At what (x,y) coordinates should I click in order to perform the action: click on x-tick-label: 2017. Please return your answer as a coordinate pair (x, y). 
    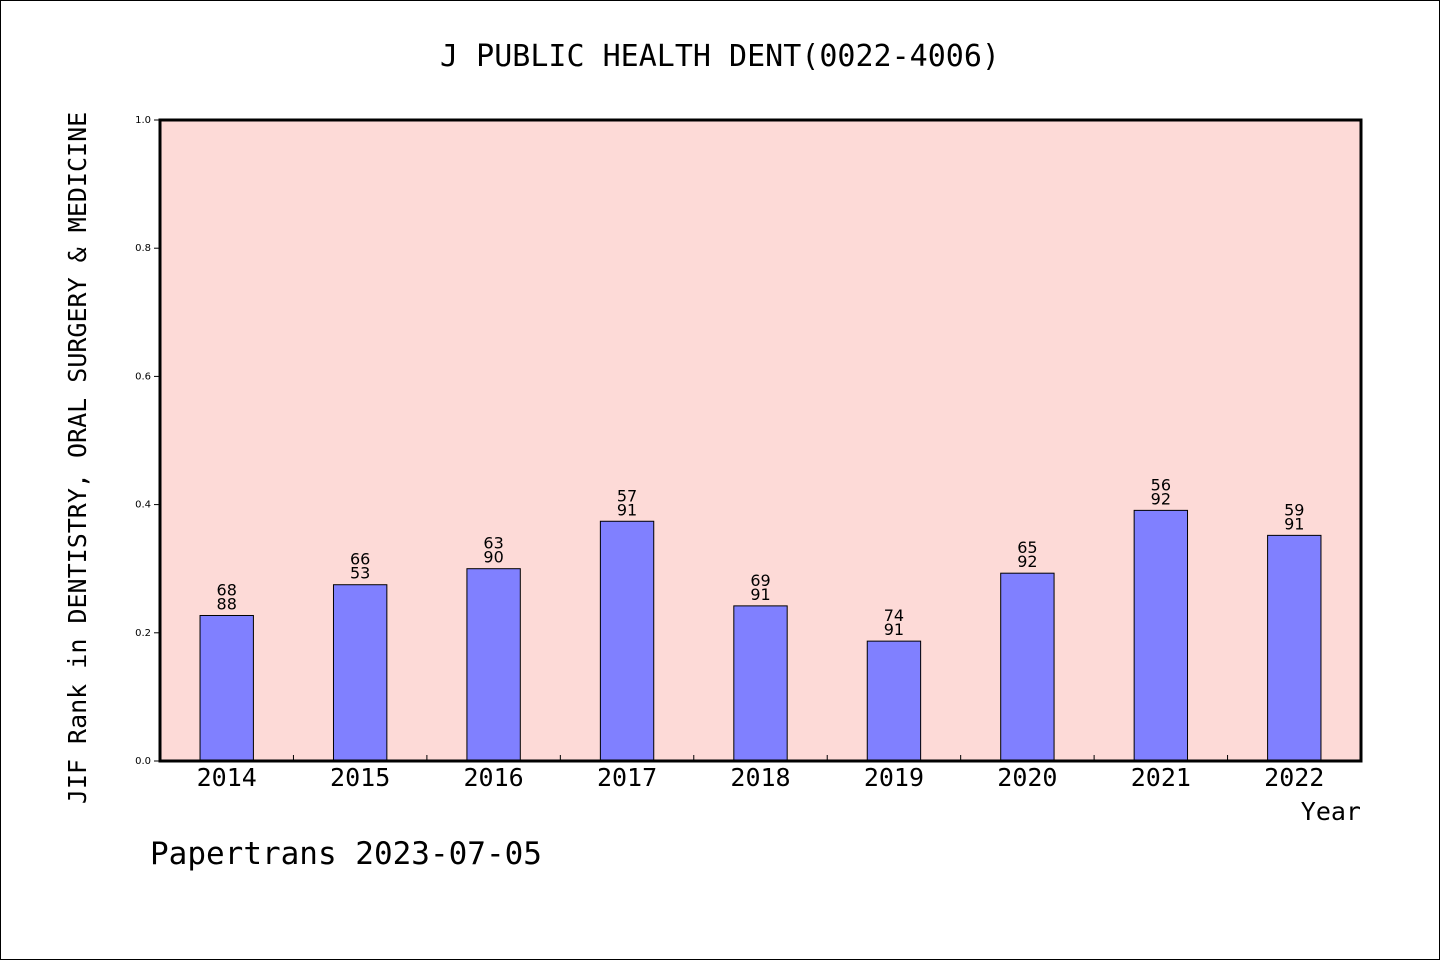
    Looking at the image, I should click on (627, 777).